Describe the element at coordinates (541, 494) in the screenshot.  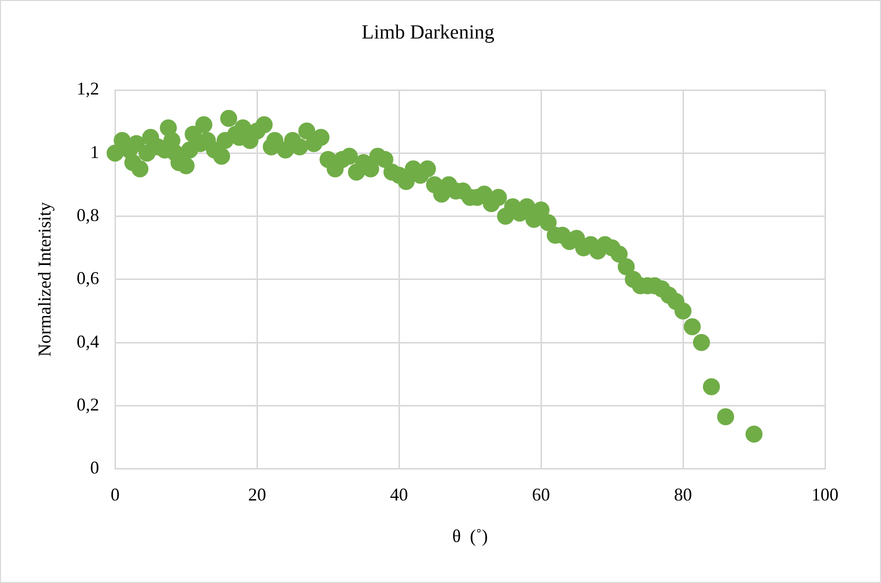
I see `x-tick-label: 60` at that location.